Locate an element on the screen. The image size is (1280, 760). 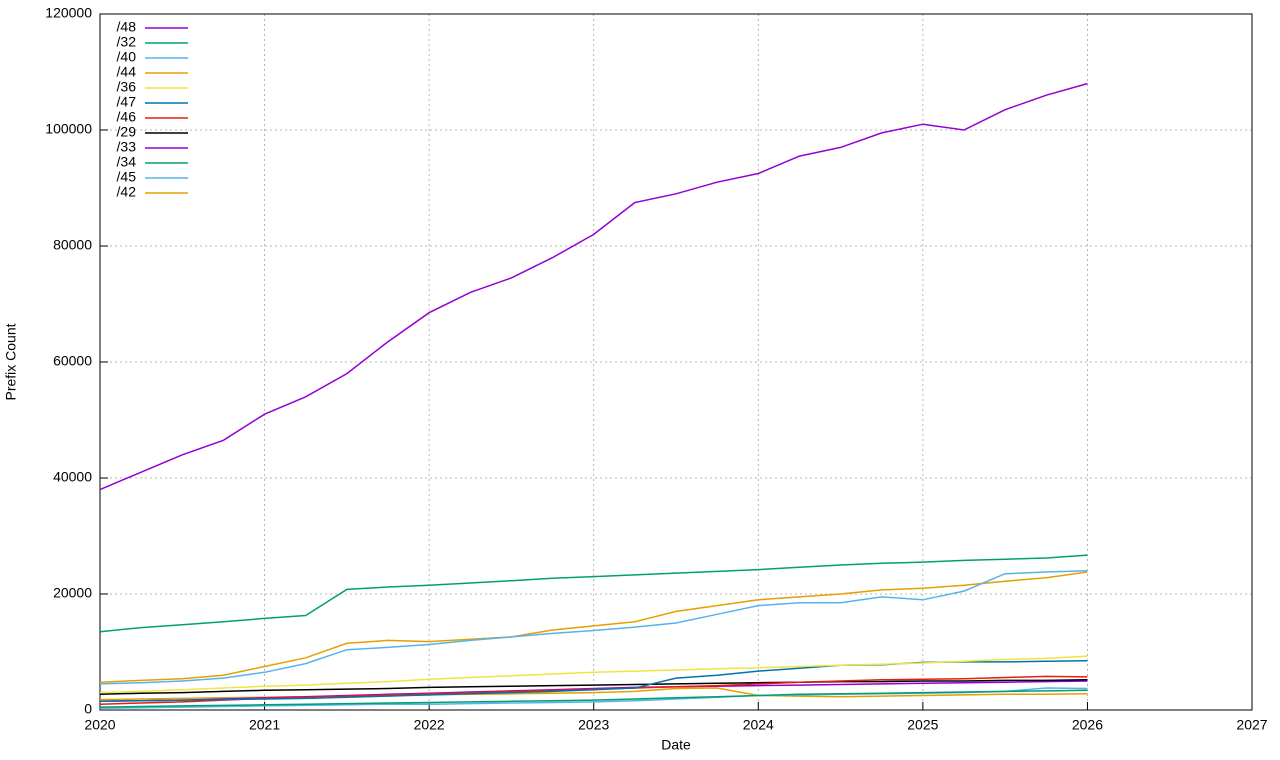
legend-label: /36 is located at coordinates (127, 87).